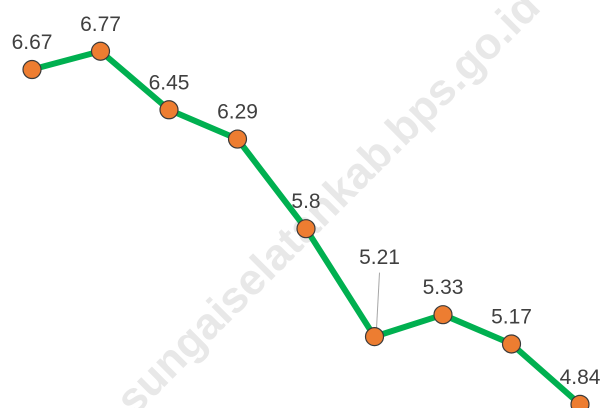 Image resolution: width=608 pixels, height=408 pixels. What do you see at coordinates (169, 82) in the screenshot?
I see `data-label: 6.45` at bounding box center [169, 82].